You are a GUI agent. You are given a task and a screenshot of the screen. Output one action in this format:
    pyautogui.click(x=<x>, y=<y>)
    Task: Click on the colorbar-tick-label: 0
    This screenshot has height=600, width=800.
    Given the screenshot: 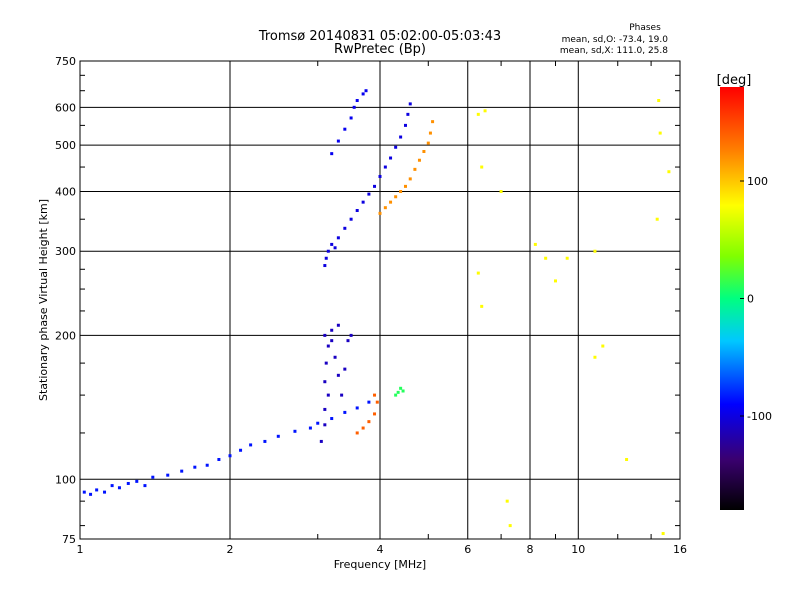 What is the action you would take?
    pyautogui.click(x=750, y=299)
    